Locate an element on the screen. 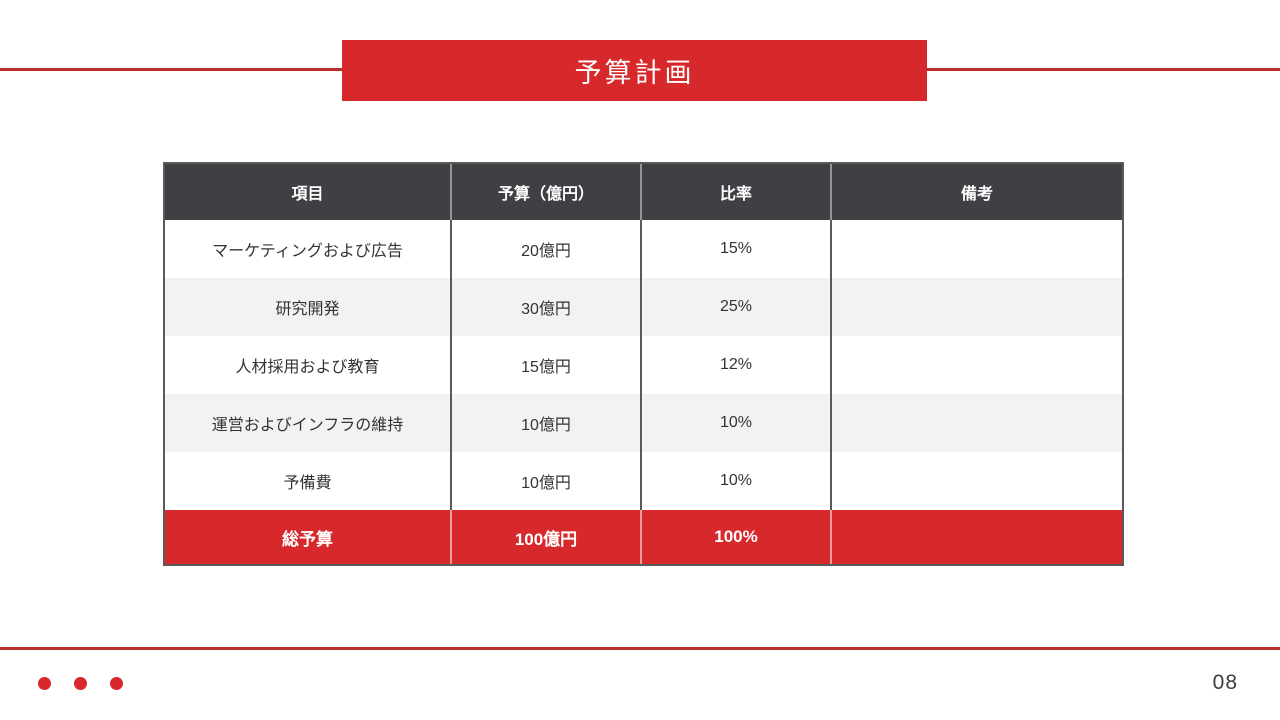 This screenshot has width=1280, height=720. table-row: 研究開発 30億円 25% is located at coordinates (643, 307).